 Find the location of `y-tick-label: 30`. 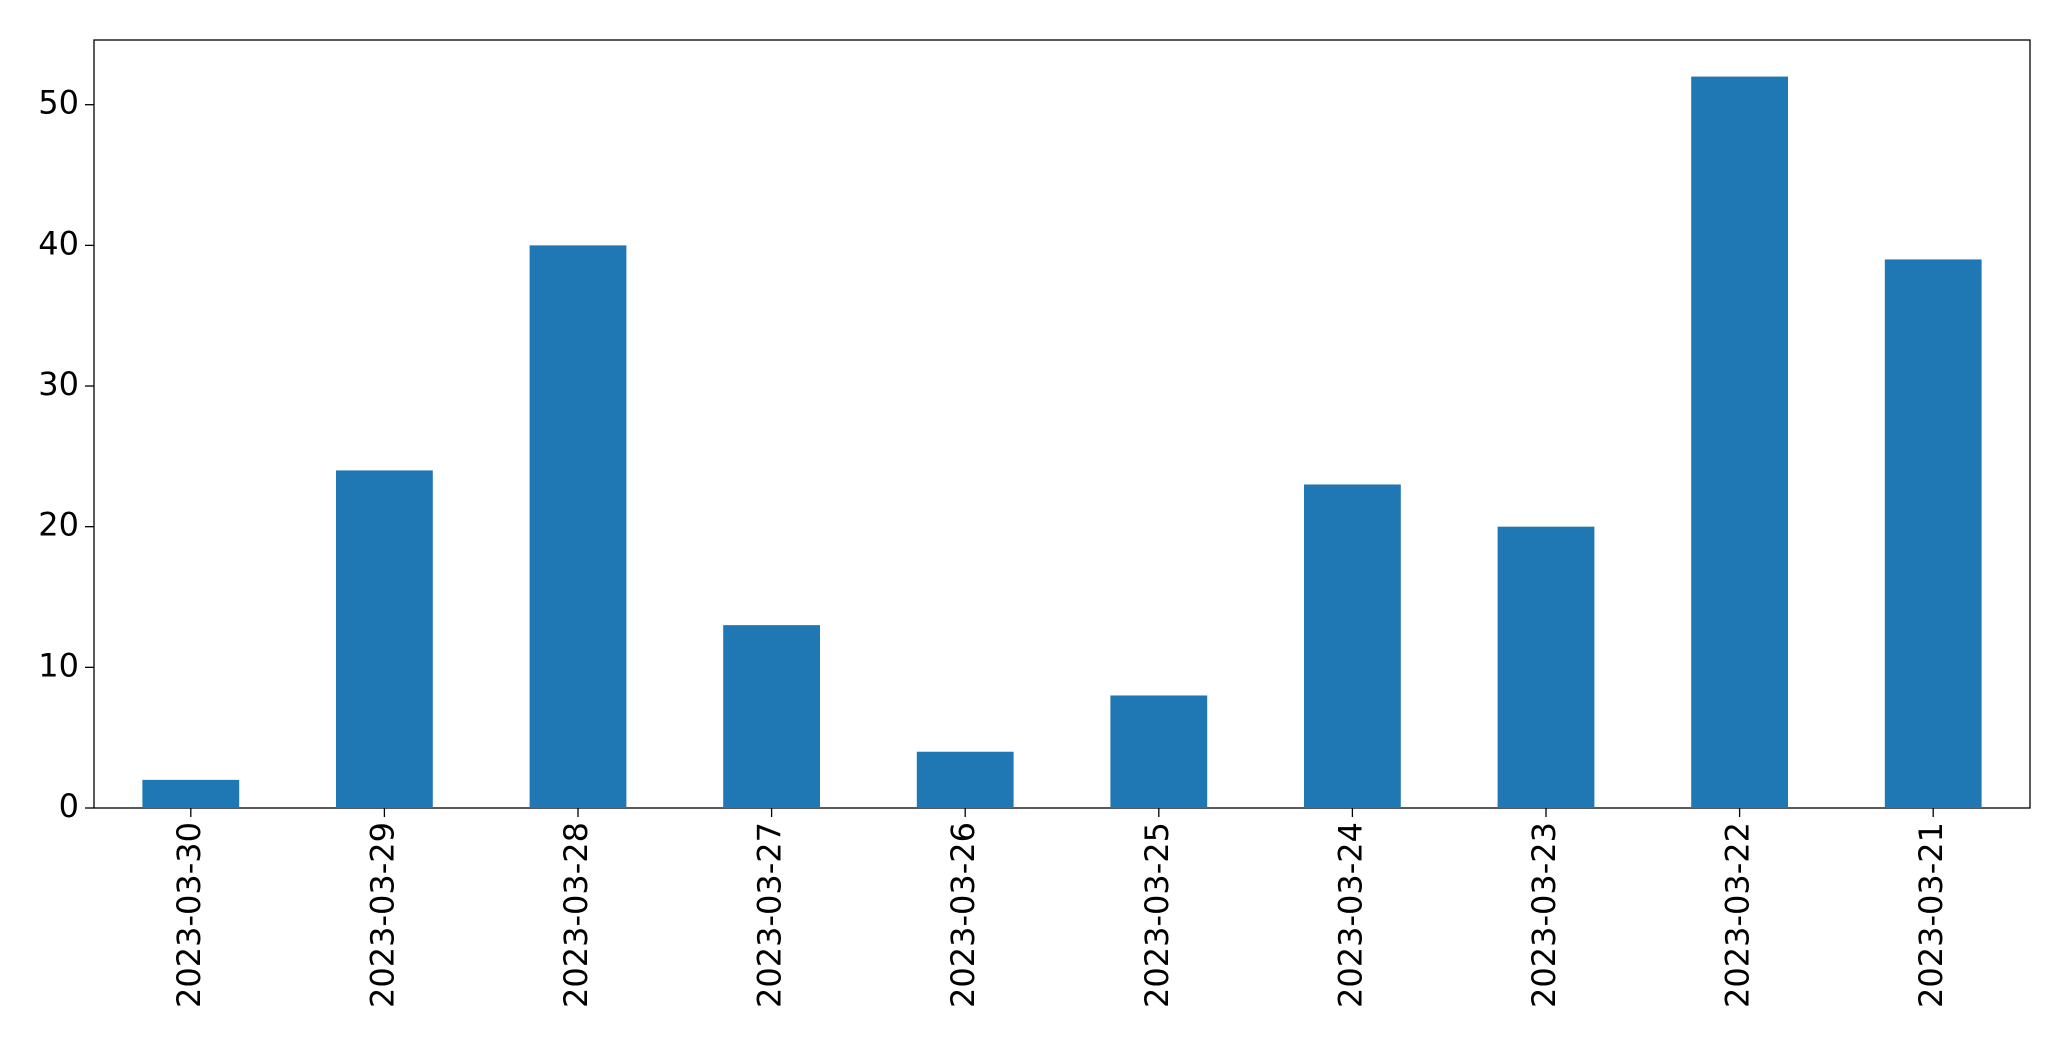

y-tick-label: 30 is located at coordinates (58, 384).